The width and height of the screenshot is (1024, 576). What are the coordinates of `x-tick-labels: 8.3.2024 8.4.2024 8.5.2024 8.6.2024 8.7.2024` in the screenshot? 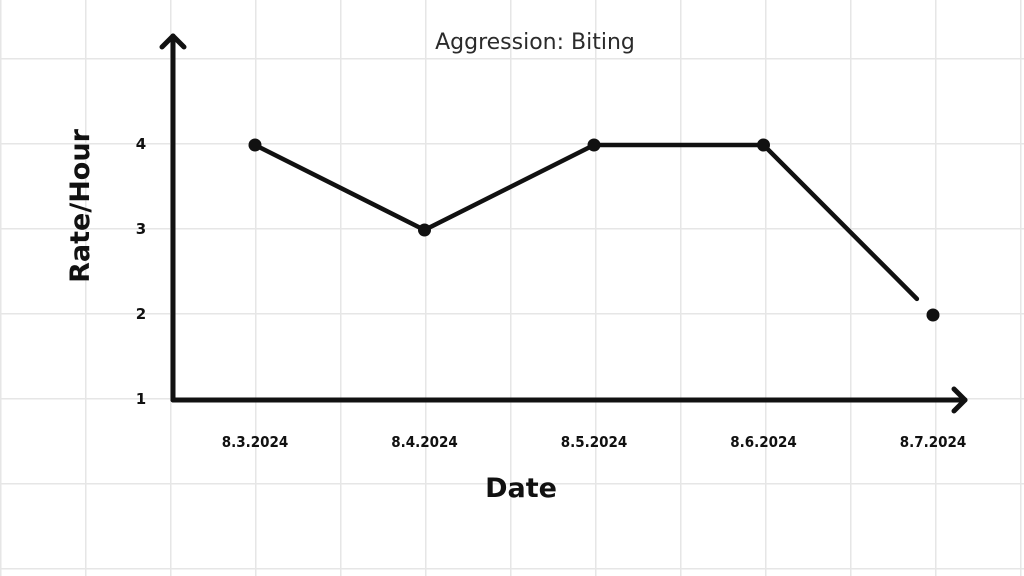 It's located at (594, 442).